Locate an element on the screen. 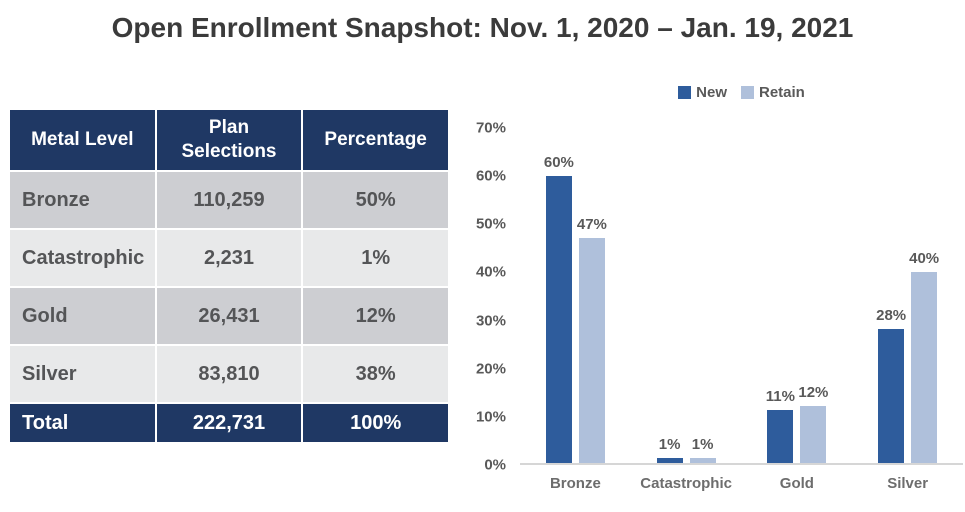  table-row: Bronze 110,259 50% is located at coordinates (229, 200).